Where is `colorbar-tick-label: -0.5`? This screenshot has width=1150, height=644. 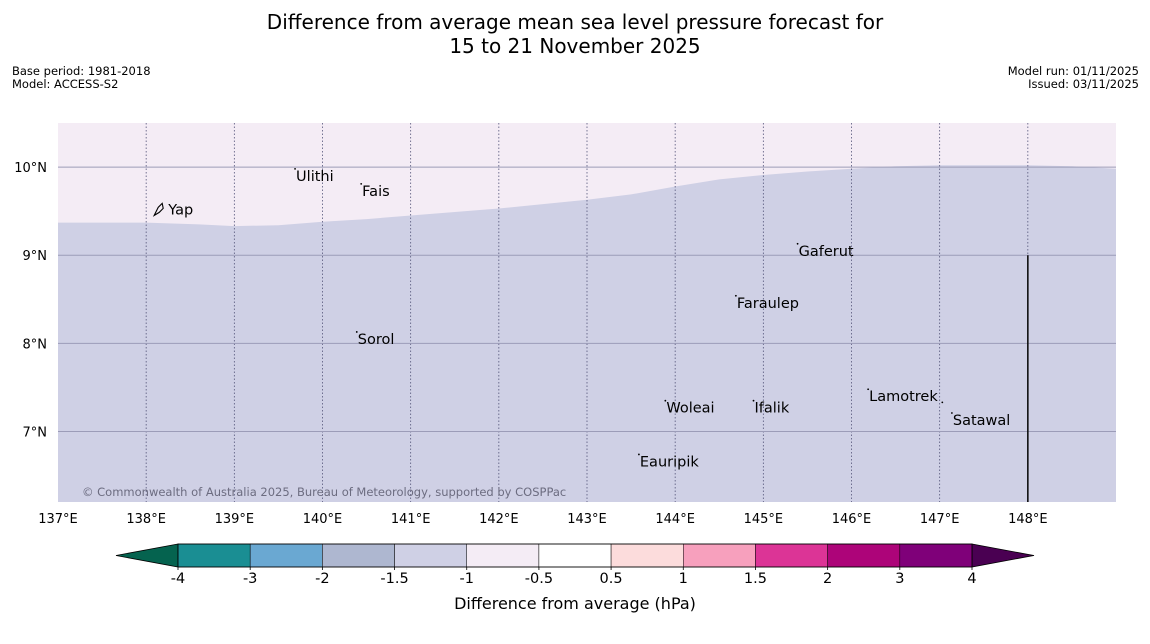 colorbar-tick-label: -0.5 is located at coordinates (539, 579).